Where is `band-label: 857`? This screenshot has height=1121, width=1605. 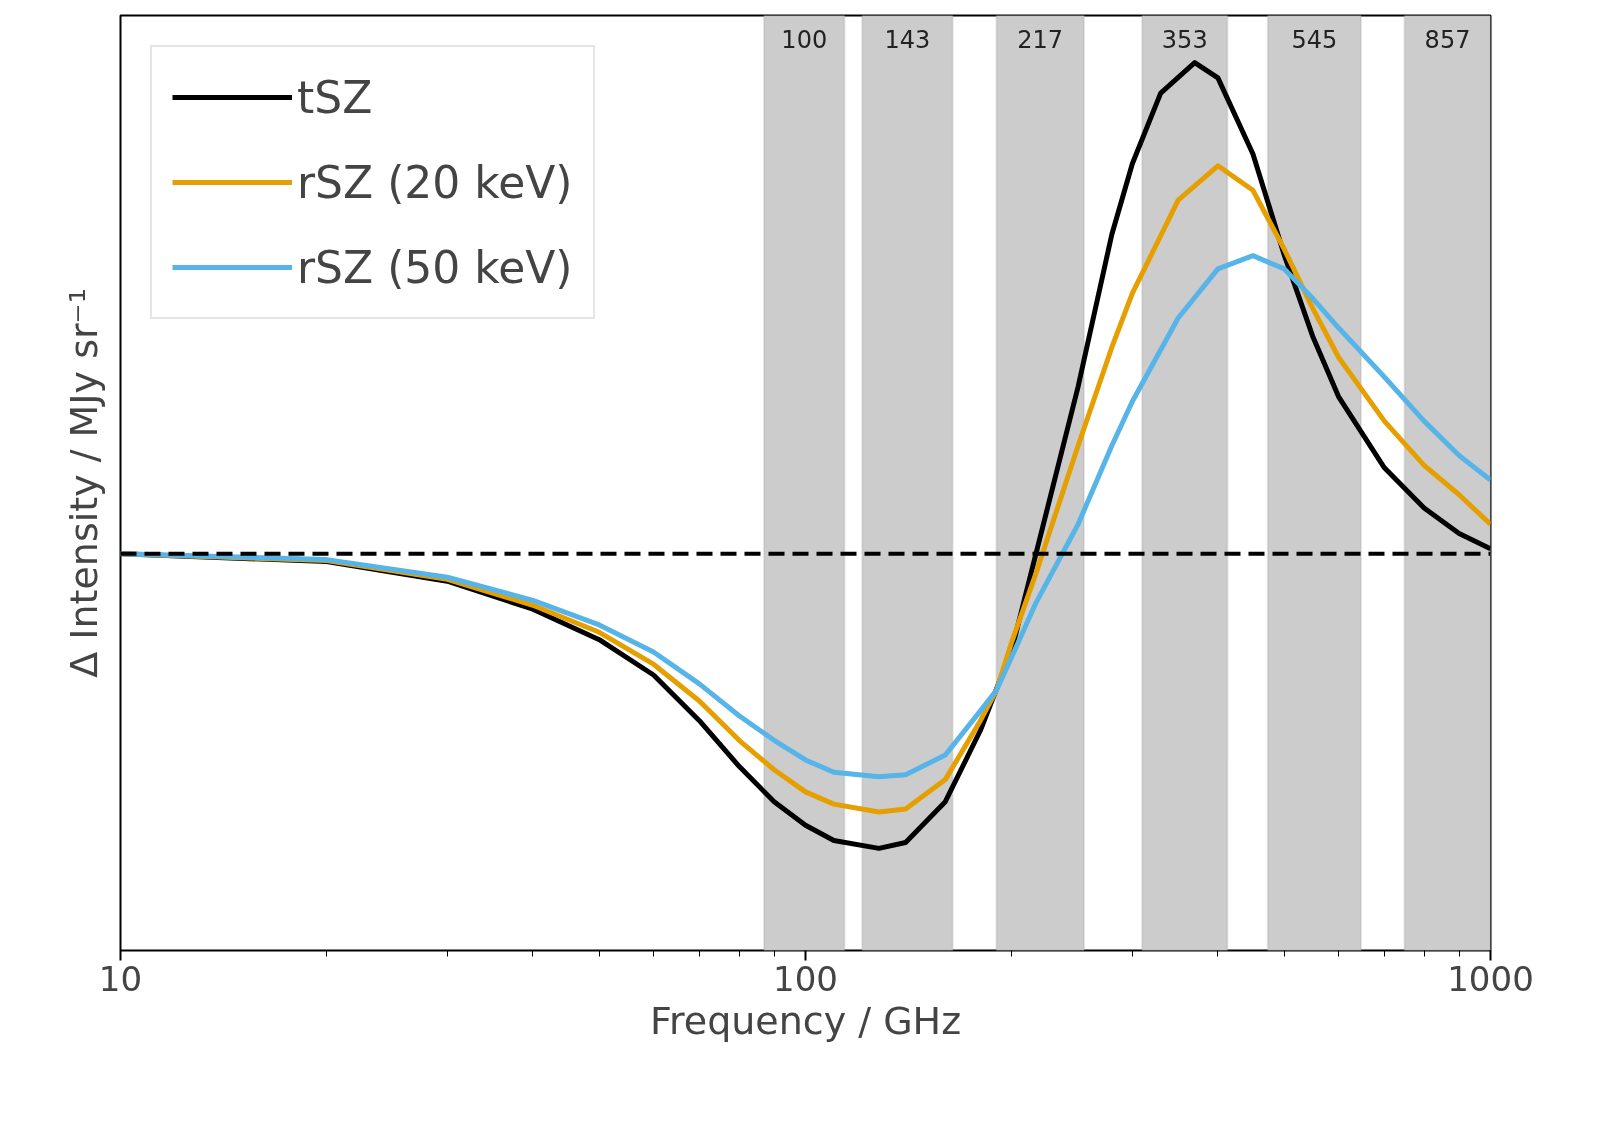
band-label: 857 is located at coordinates (1447, 39).